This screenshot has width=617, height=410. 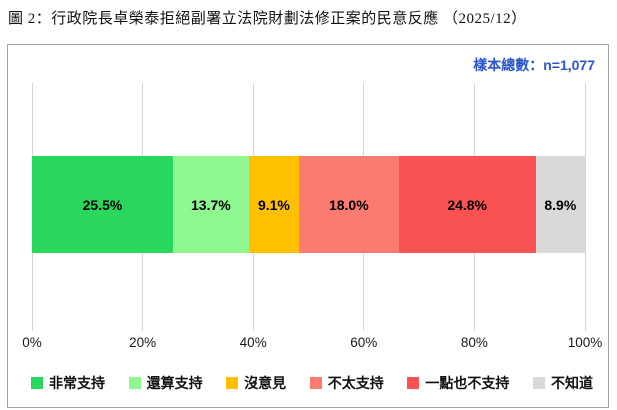 I want to click on bar-segment-5: 24.8%, so click(x=467, y=204).